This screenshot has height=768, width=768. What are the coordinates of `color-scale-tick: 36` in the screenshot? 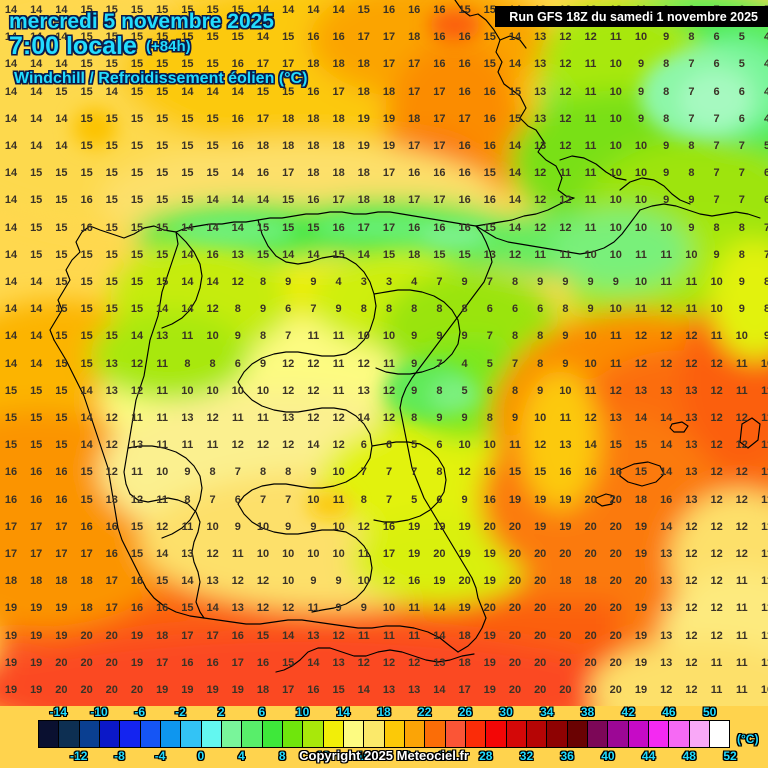 It's located at (567, 756).